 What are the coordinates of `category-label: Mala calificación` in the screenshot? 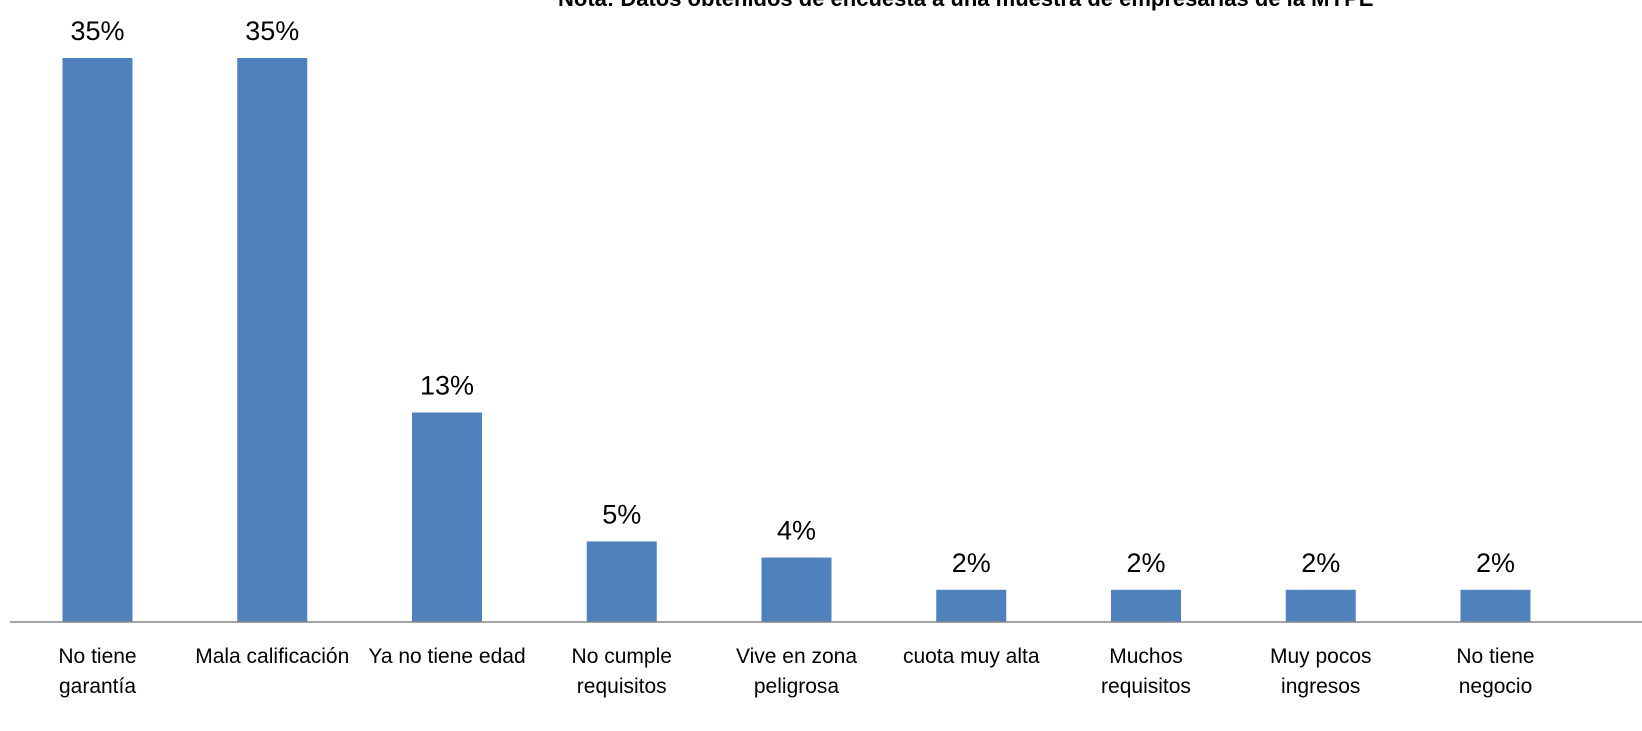 It's located at (272, 656).